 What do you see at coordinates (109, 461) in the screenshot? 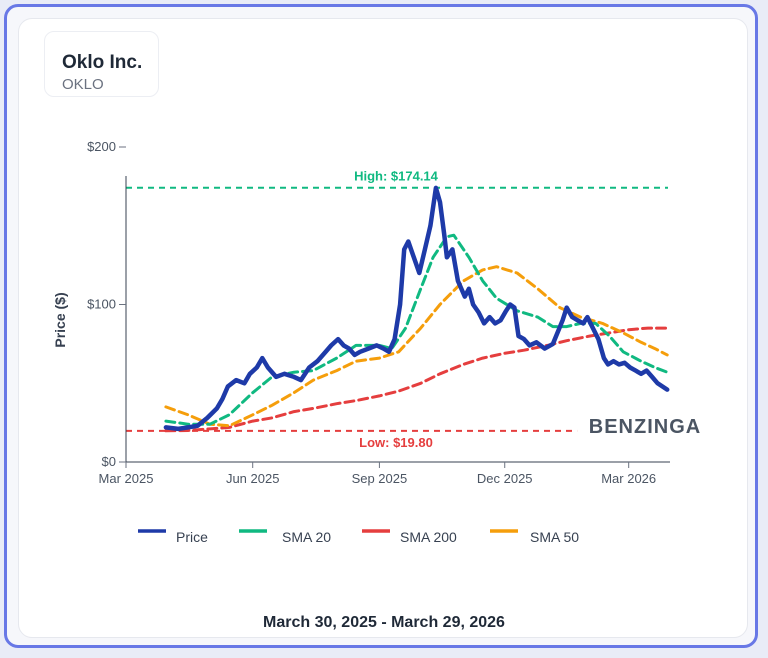
I see `y-tick-label: $0` at bounding box center [109, 461].